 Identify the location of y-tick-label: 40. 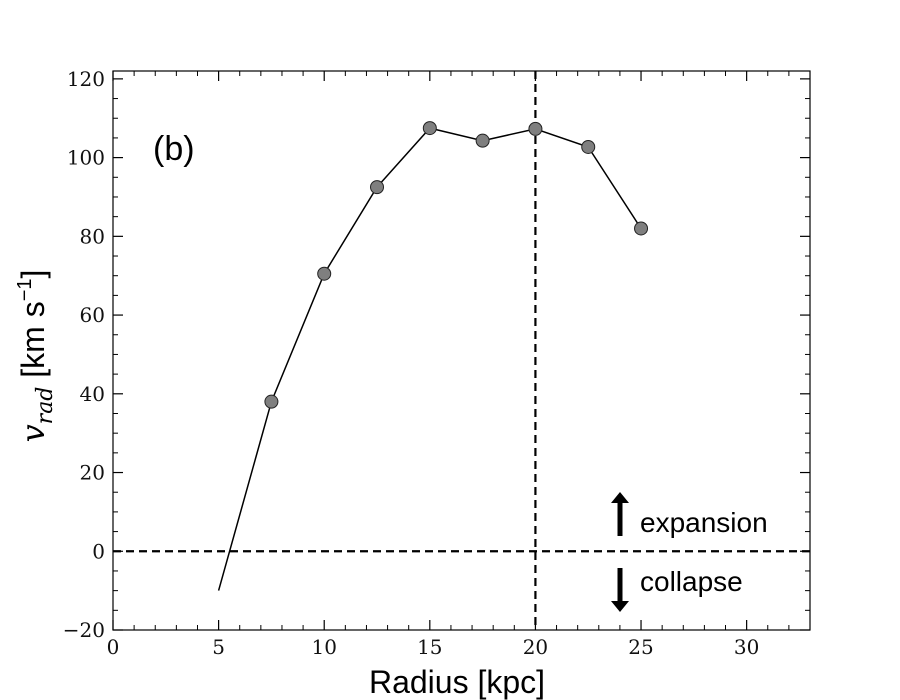
(92, 394).